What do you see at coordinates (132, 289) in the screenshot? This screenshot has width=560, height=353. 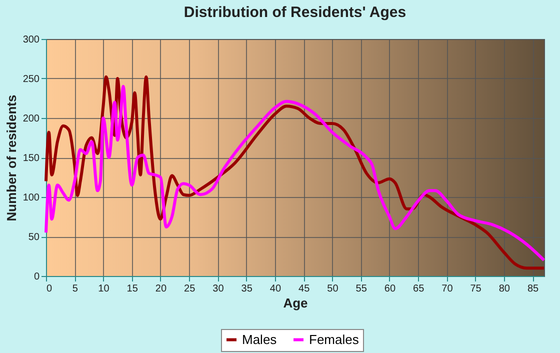 I see `x-tick-label: 15` at bounding box center [132, 289].